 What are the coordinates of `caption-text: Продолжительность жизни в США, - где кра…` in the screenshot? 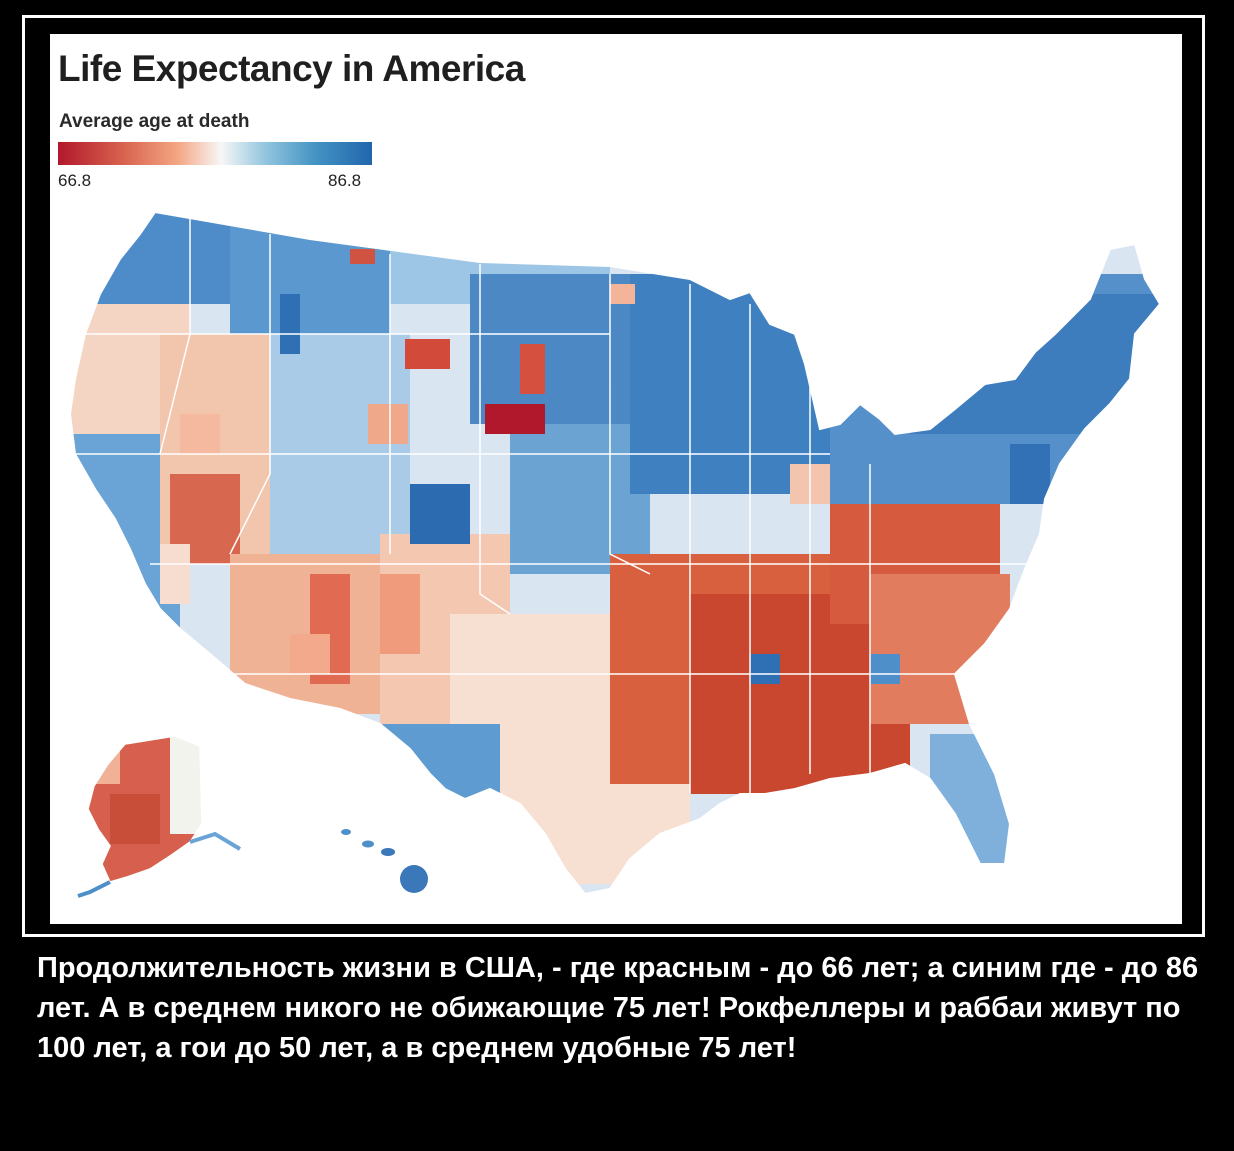 It's located at (618, 1008).